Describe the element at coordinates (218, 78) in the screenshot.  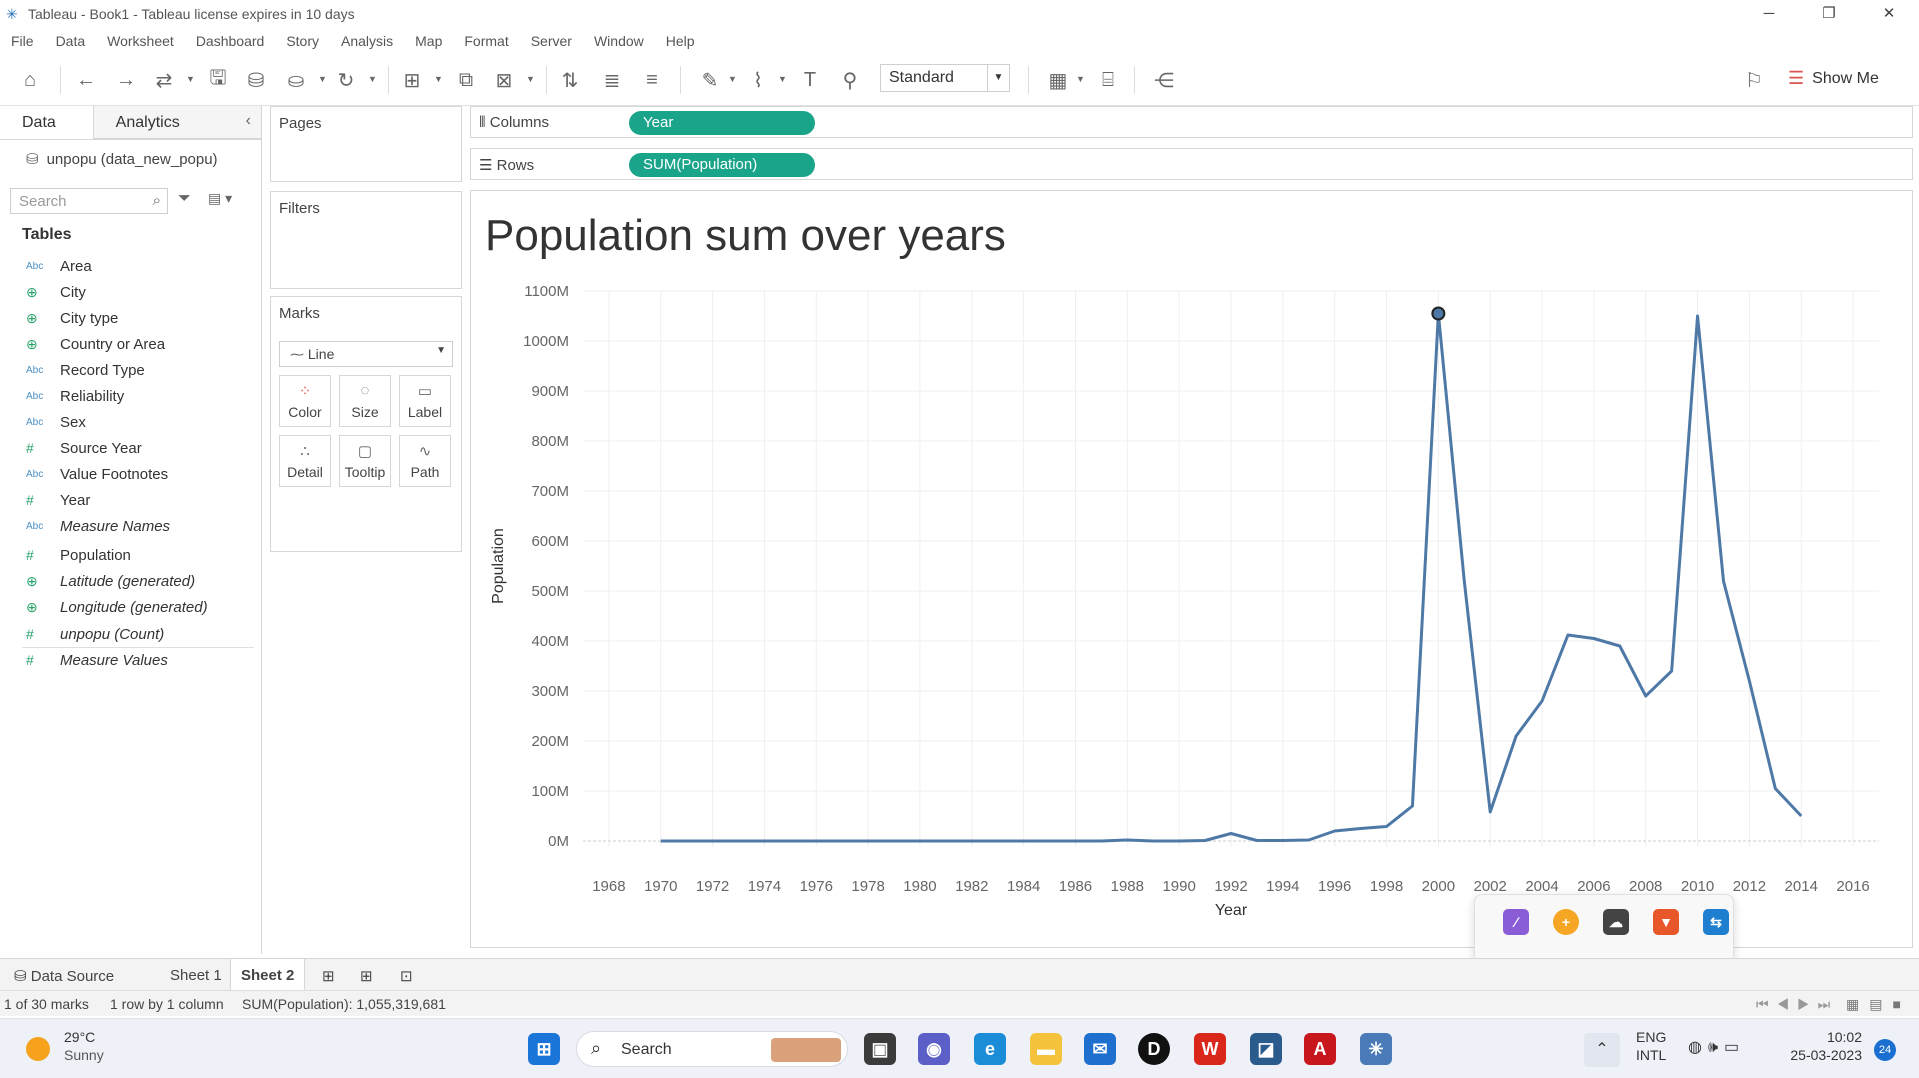
I see `save-icon: 🖫` at that location.